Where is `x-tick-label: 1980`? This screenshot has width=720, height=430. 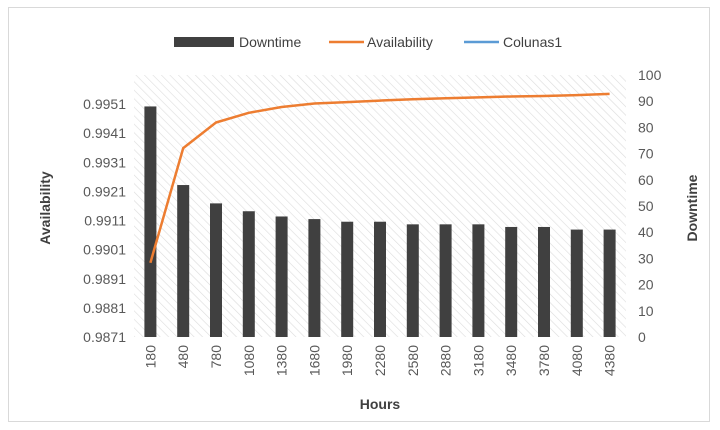
x-tick-label: 1980 is located at coordinates (347, 360).